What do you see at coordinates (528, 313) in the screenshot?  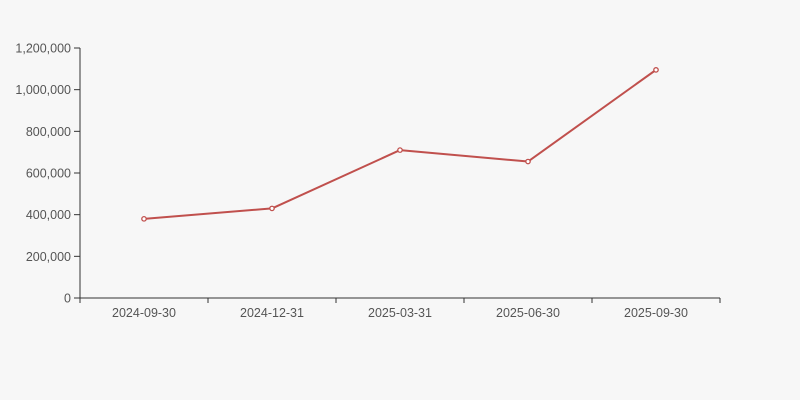 I see `x-axis-tick-label: 2025-06-30` at bounding box center [528, 313].